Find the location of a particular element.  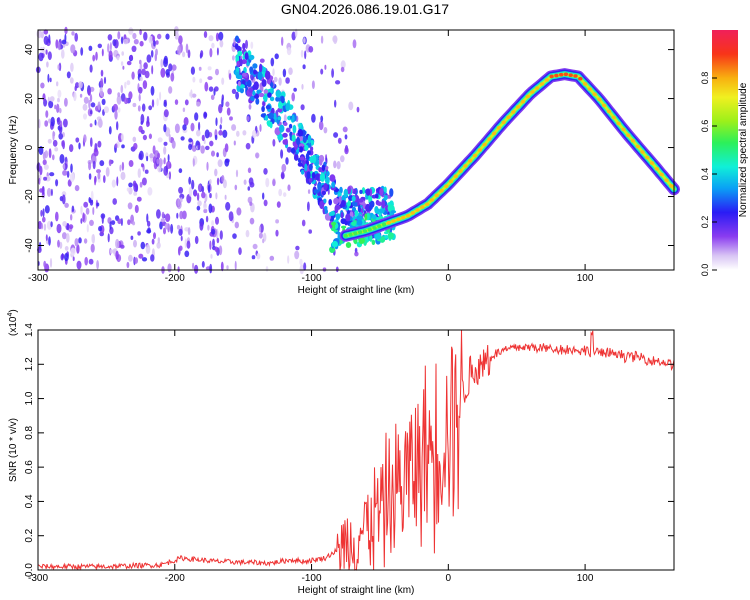

y-tick-label: 40 is located at coordinates (29, 50).